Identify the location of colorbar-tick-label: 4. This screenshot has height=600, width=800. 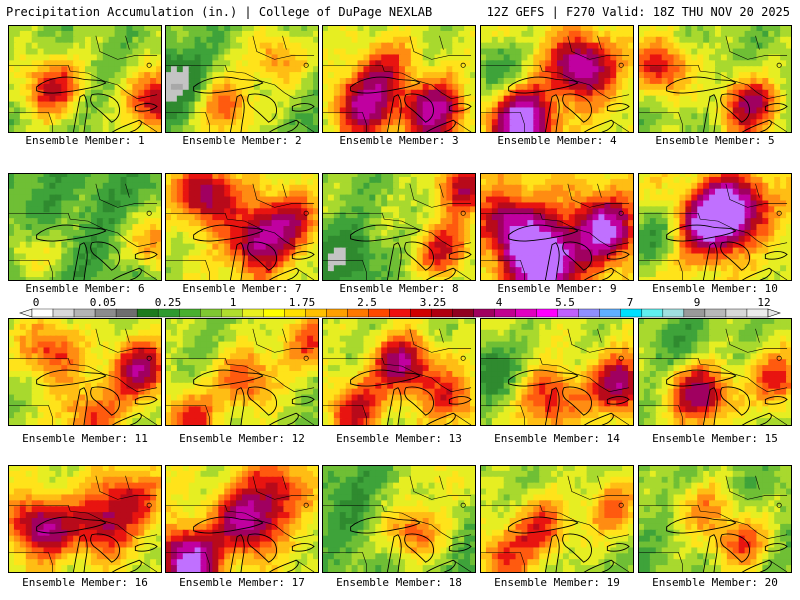
(499, 302).